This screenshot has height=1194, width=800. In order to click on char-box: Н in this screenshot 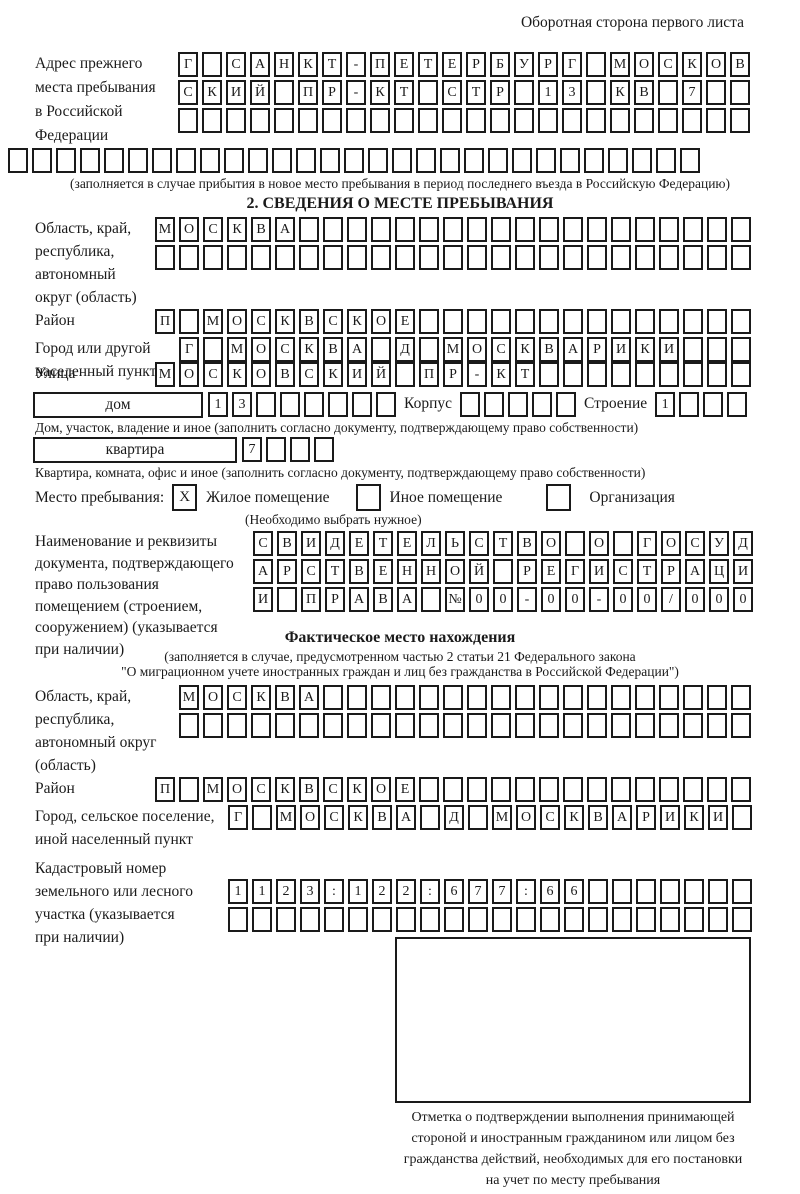, I will do `click(431, 571)`.